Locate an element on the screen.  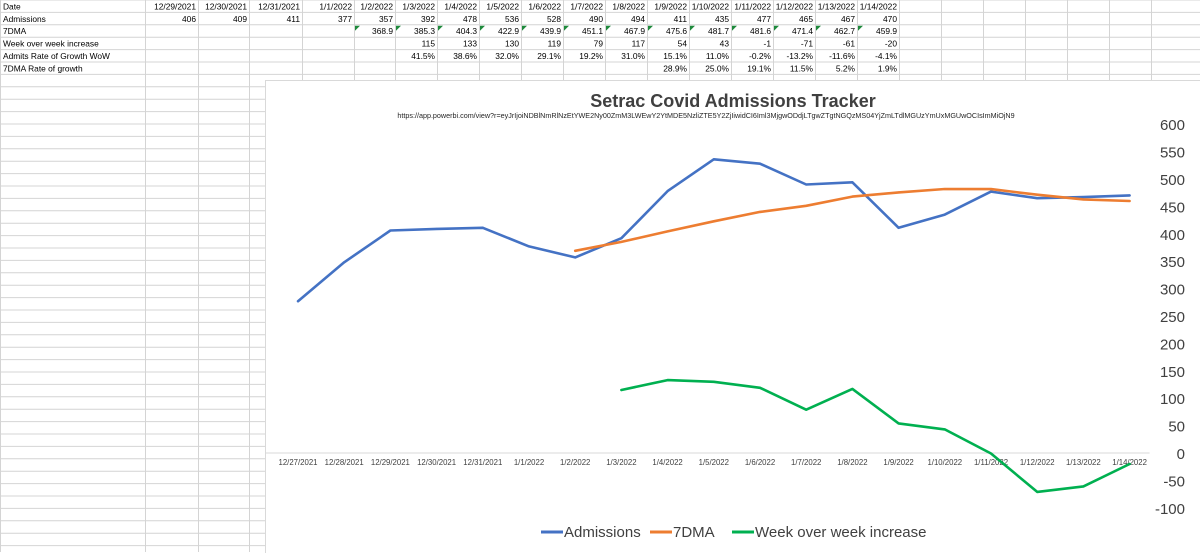
data-cell: 404.3 is located at coordinates (466, 31).